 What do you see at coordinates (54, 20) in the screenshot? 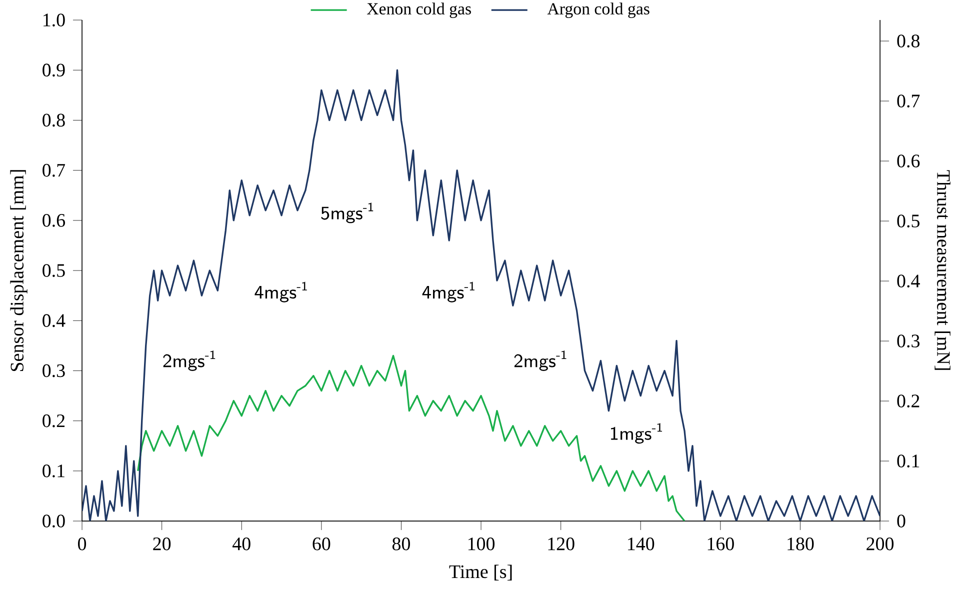
I see `y-tick-label: 1.0` at bounding box center [54, 20].